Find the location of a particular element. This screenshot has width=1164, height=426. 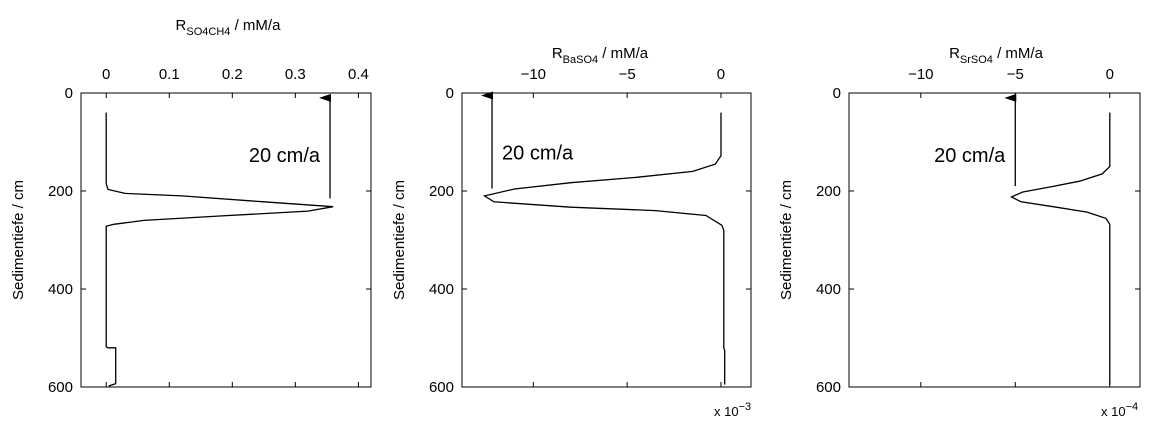

x-tick-label: 0.2 is located at coordinates (232, 74).